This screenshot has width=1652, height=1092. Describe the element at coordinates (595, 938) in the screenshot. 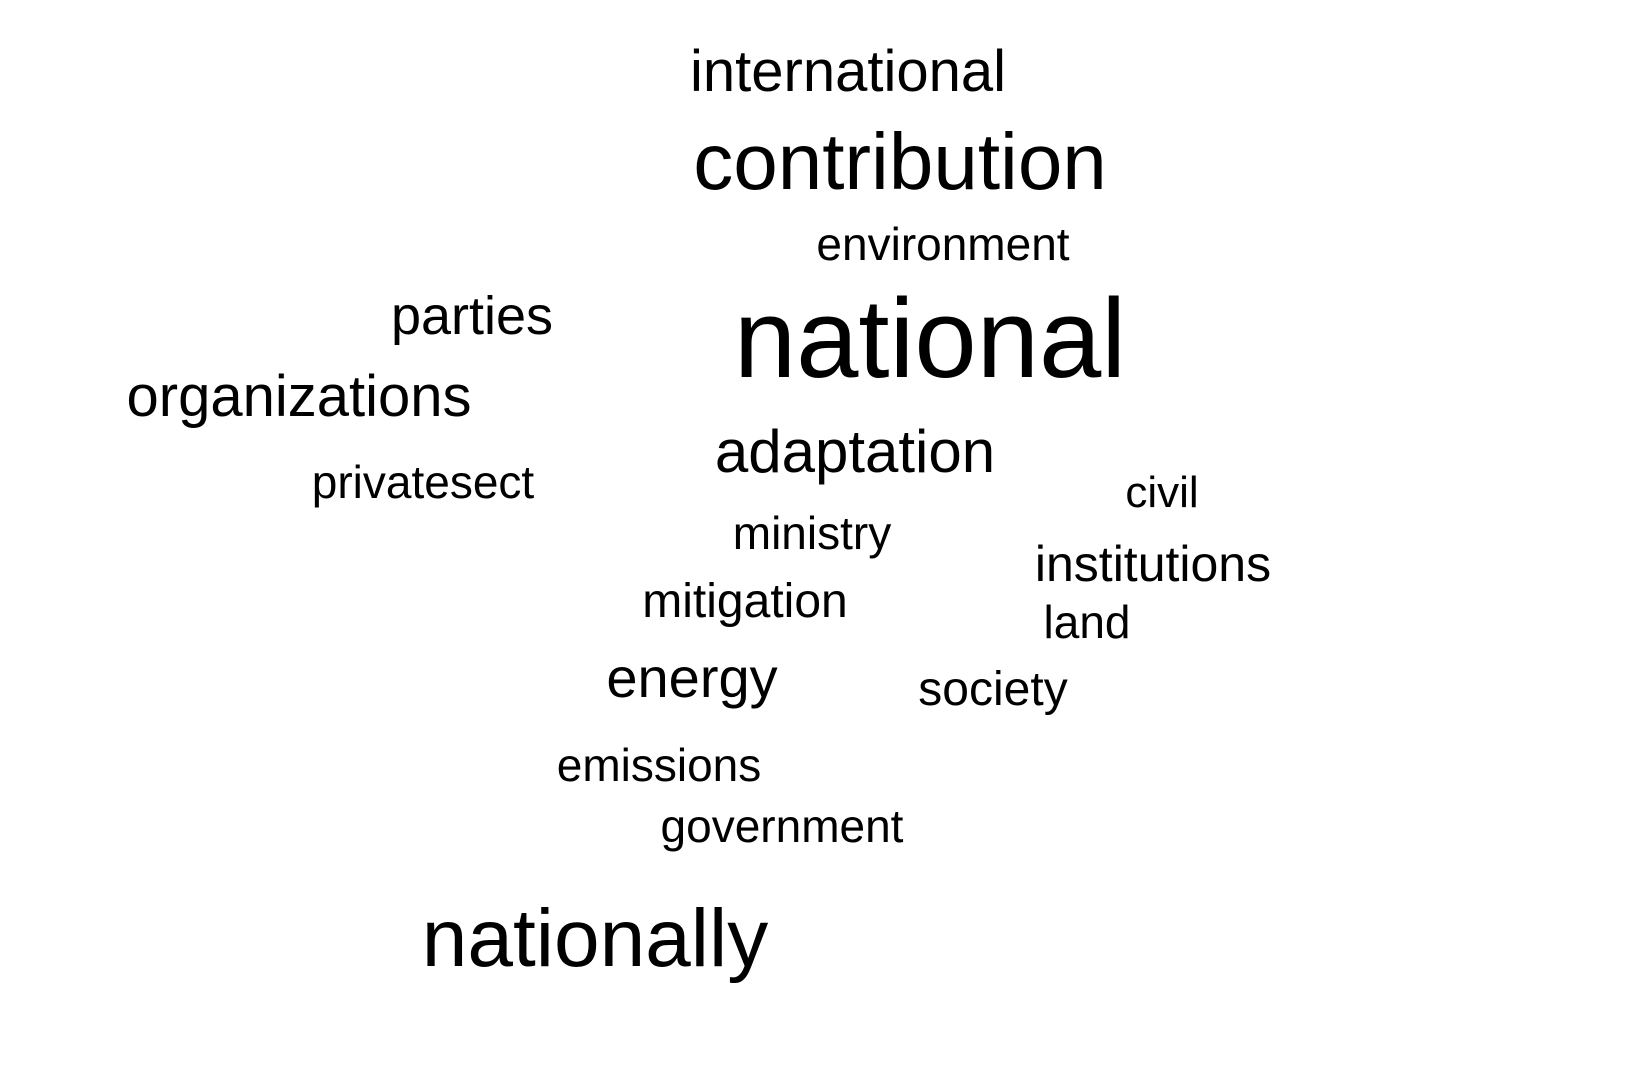

I see `word-nationally: nationally` at that location.